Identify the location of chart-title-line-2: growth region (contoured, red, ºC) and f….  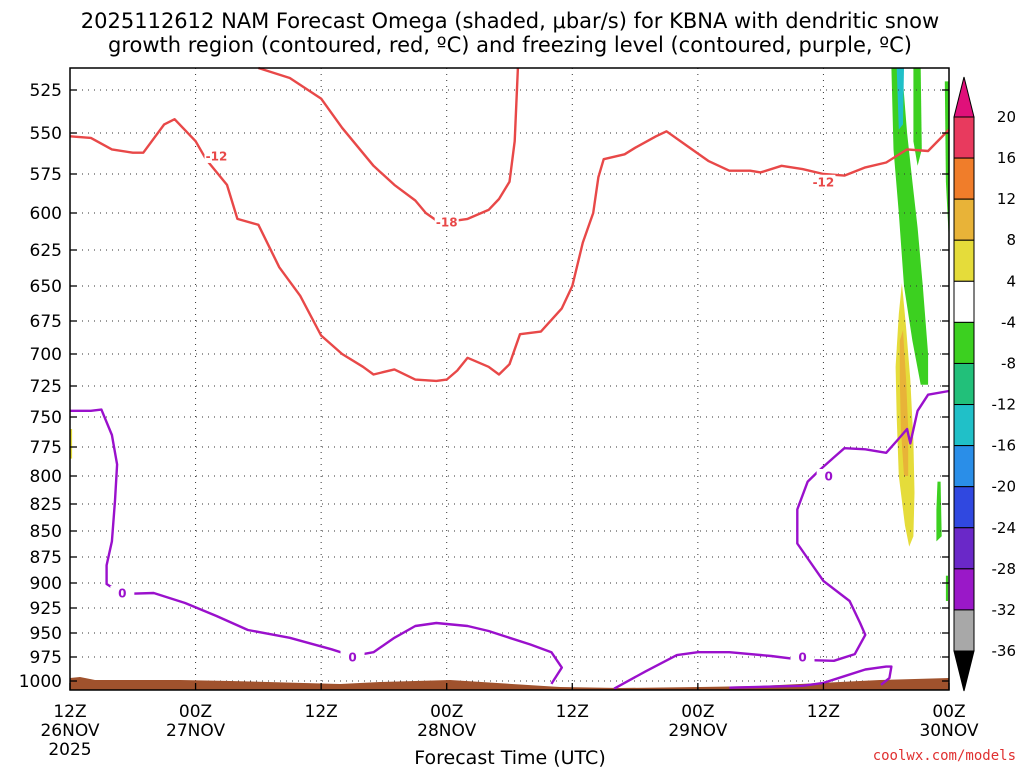
(510, 45).